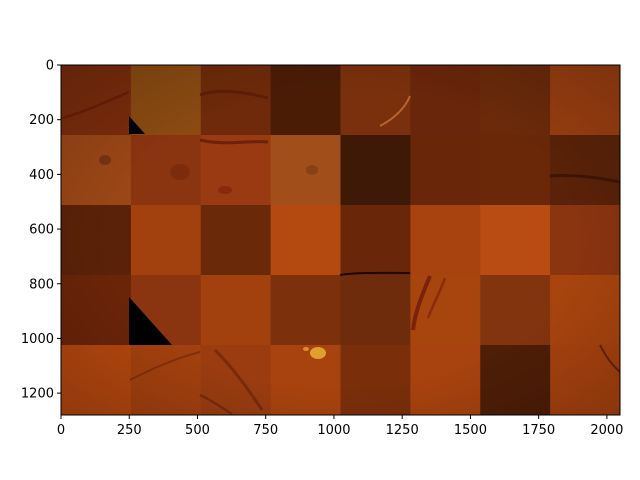 The height and width of the screenshot is (480, 640). I want to click on y-tick-label: 0, so click(50, 66).